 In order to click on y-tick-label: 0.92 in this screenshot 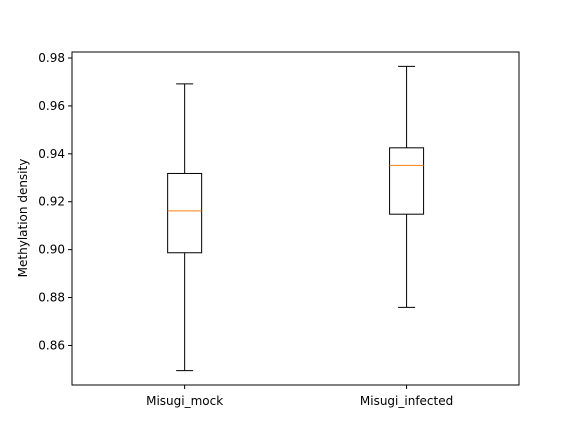, I will do `click(51, 202)`.